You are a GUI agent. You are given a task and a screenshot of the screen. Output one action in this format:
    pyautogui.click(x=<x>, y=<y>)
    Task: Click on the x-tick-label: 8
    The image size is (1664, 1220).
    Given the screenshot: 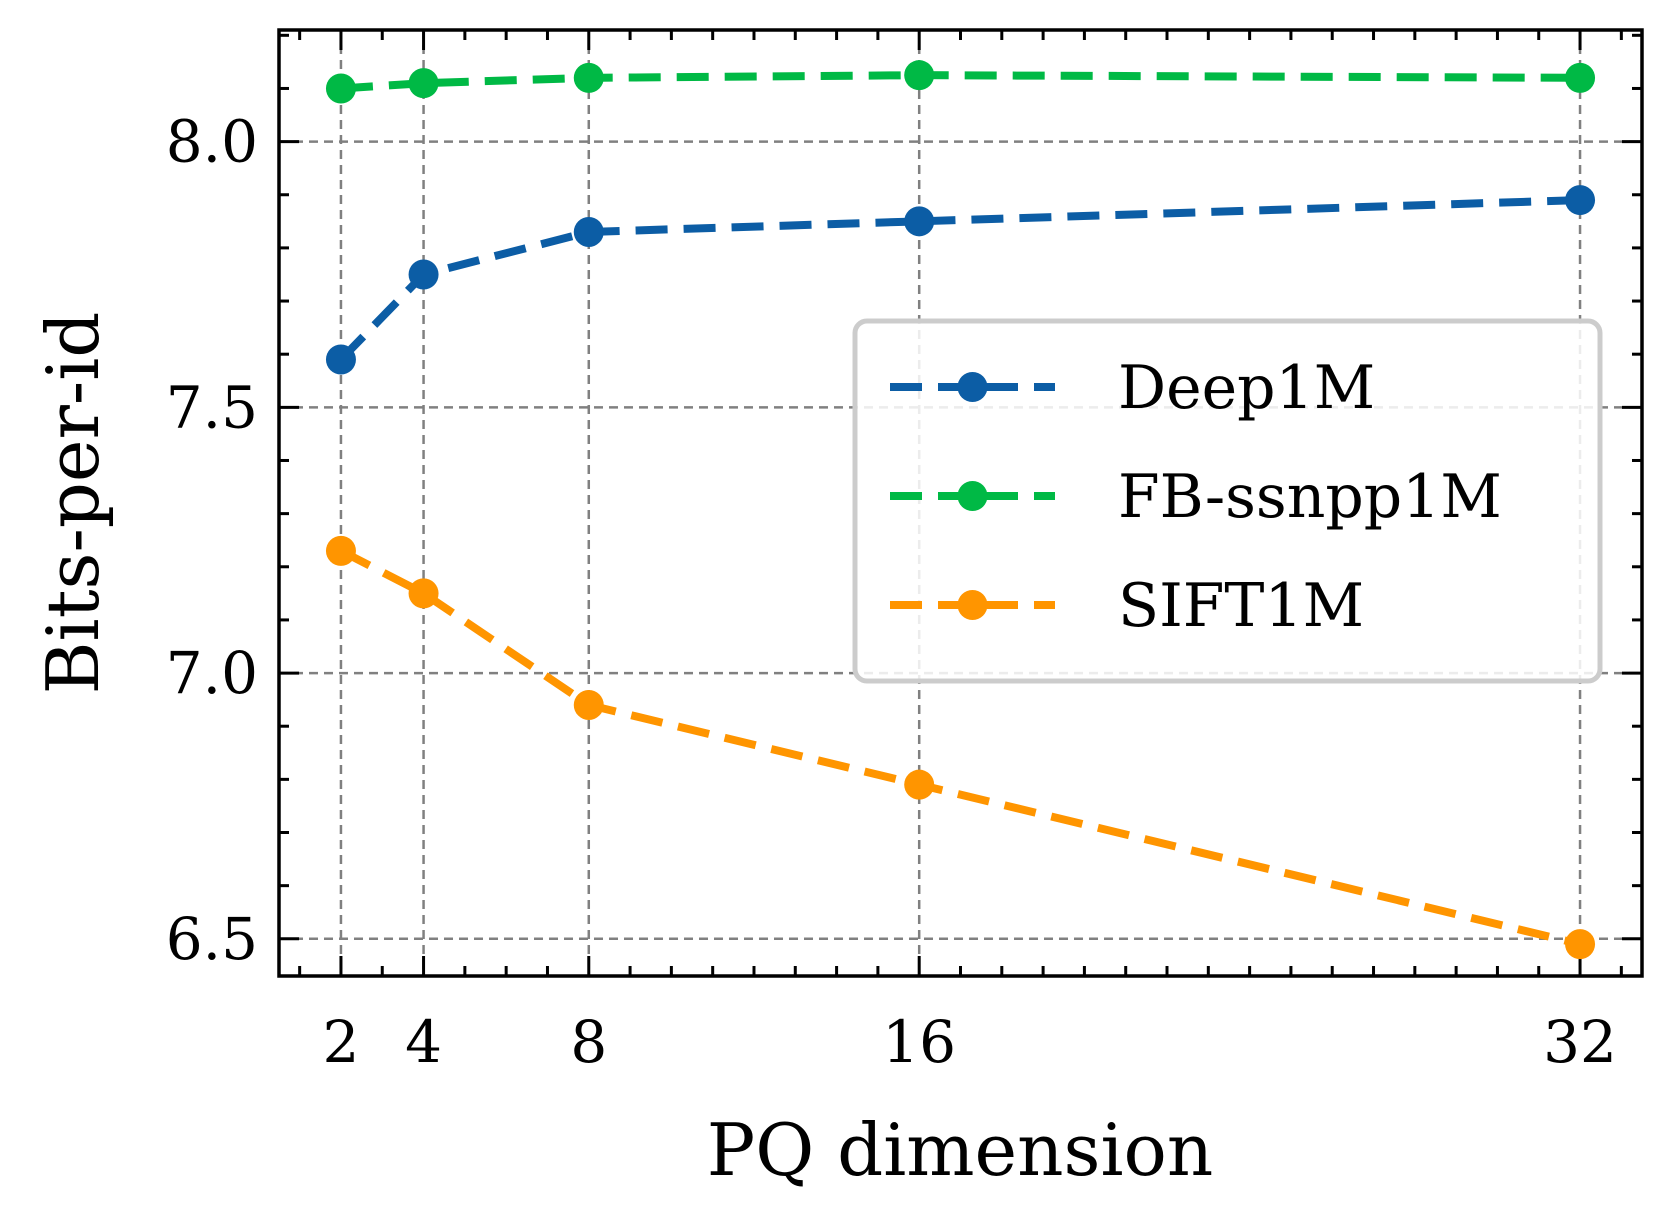 What is the action you would take?
    pyautogui.click(x=588, y=1042)
    